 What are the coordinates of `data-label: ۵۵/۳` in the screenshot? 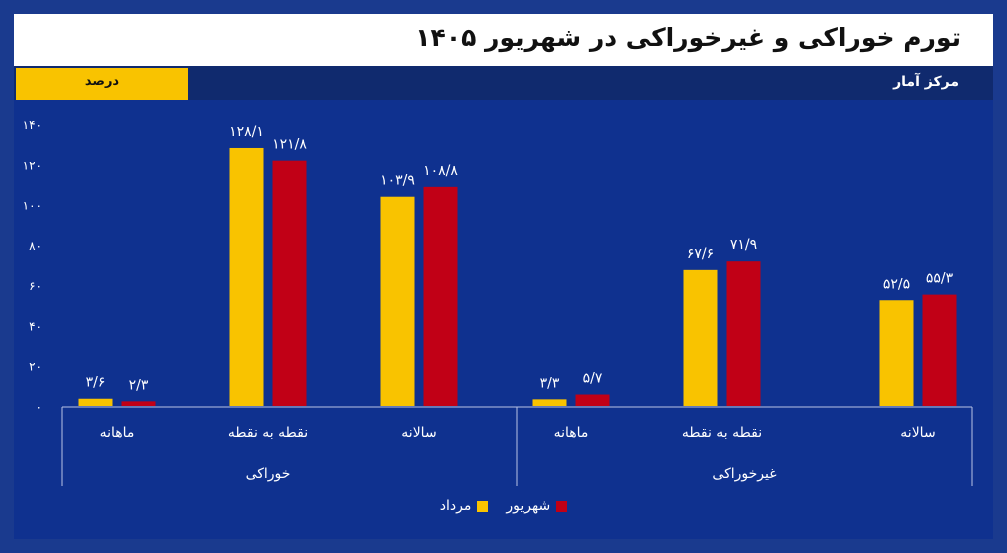 It's located at (940, 279).